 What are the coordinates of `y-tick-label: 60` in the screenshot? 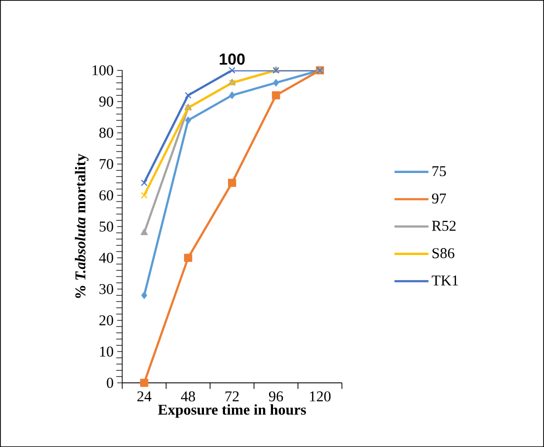 It's located at (106, 195).